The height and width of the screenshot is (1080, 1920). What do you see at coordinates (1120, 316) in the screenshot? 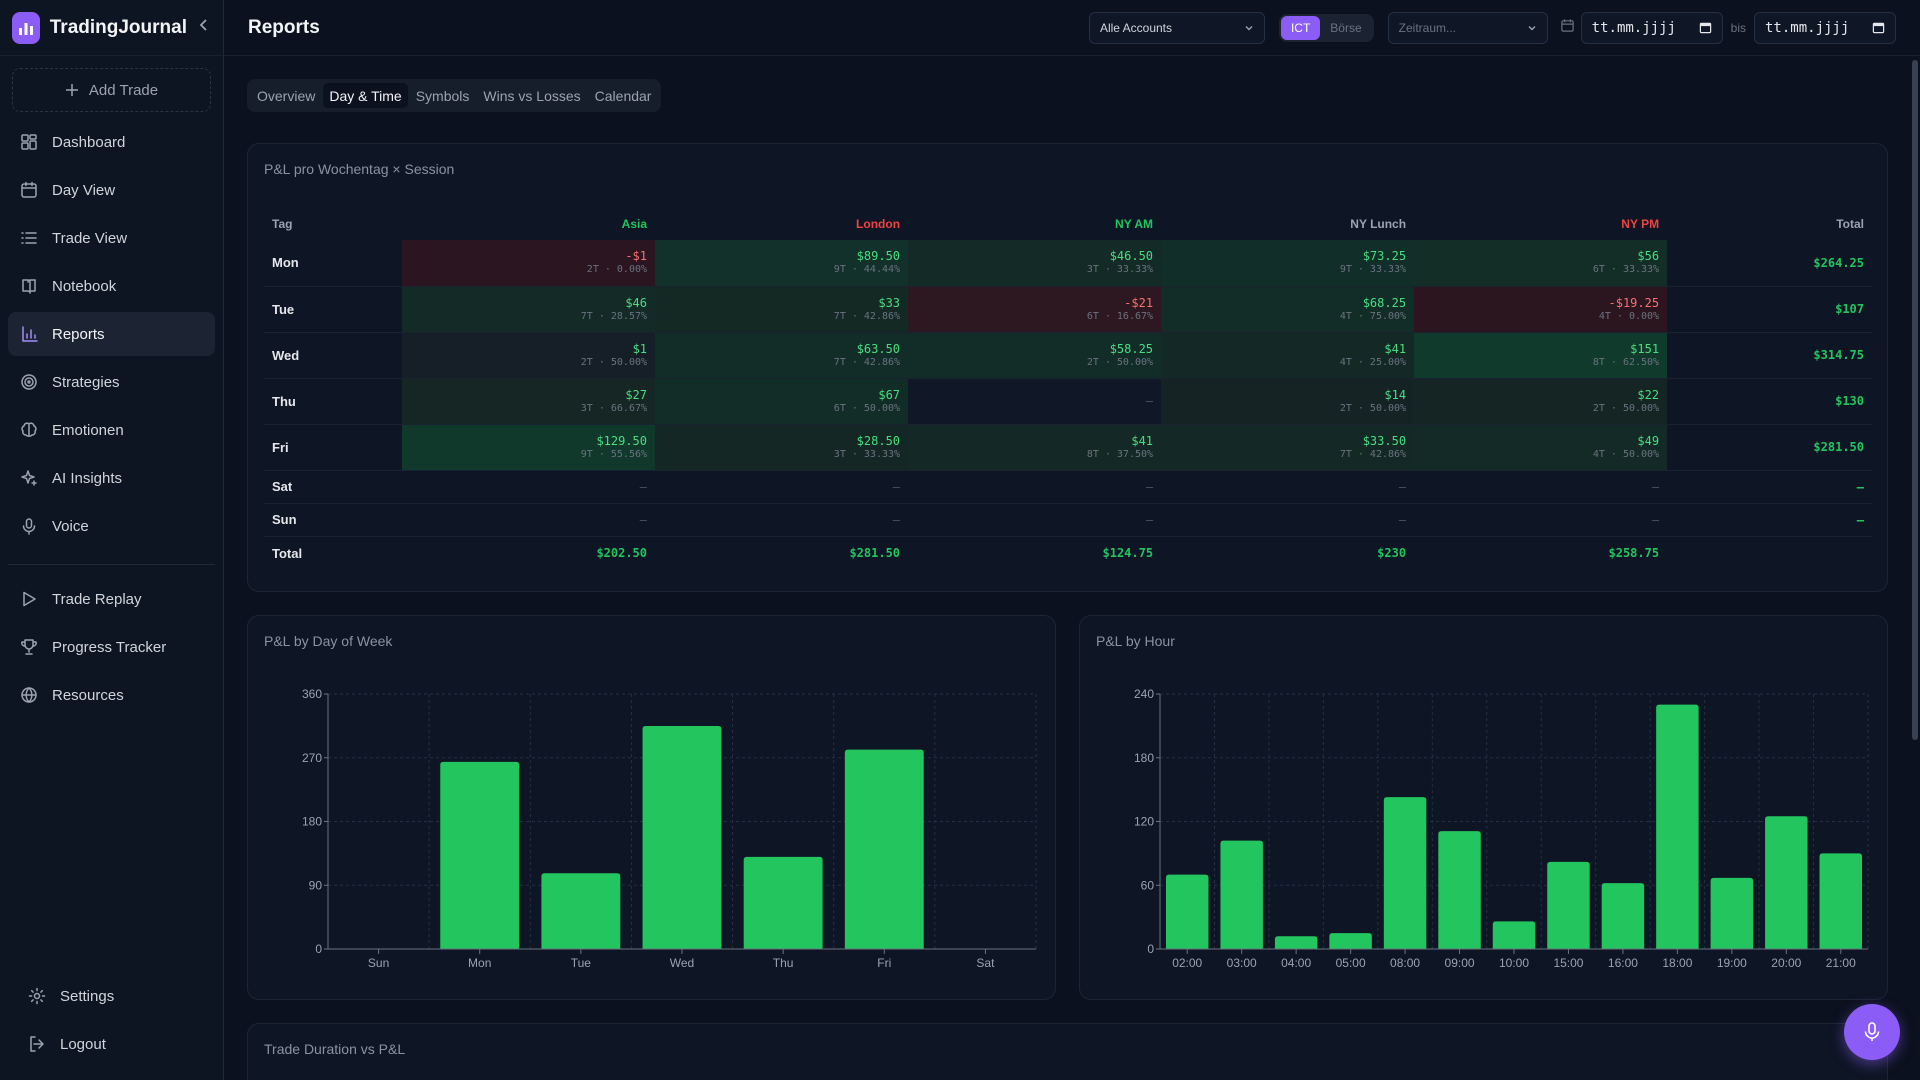
I see `cell-stats: 6T · 16.67%` at bounding box center [1120, 316].